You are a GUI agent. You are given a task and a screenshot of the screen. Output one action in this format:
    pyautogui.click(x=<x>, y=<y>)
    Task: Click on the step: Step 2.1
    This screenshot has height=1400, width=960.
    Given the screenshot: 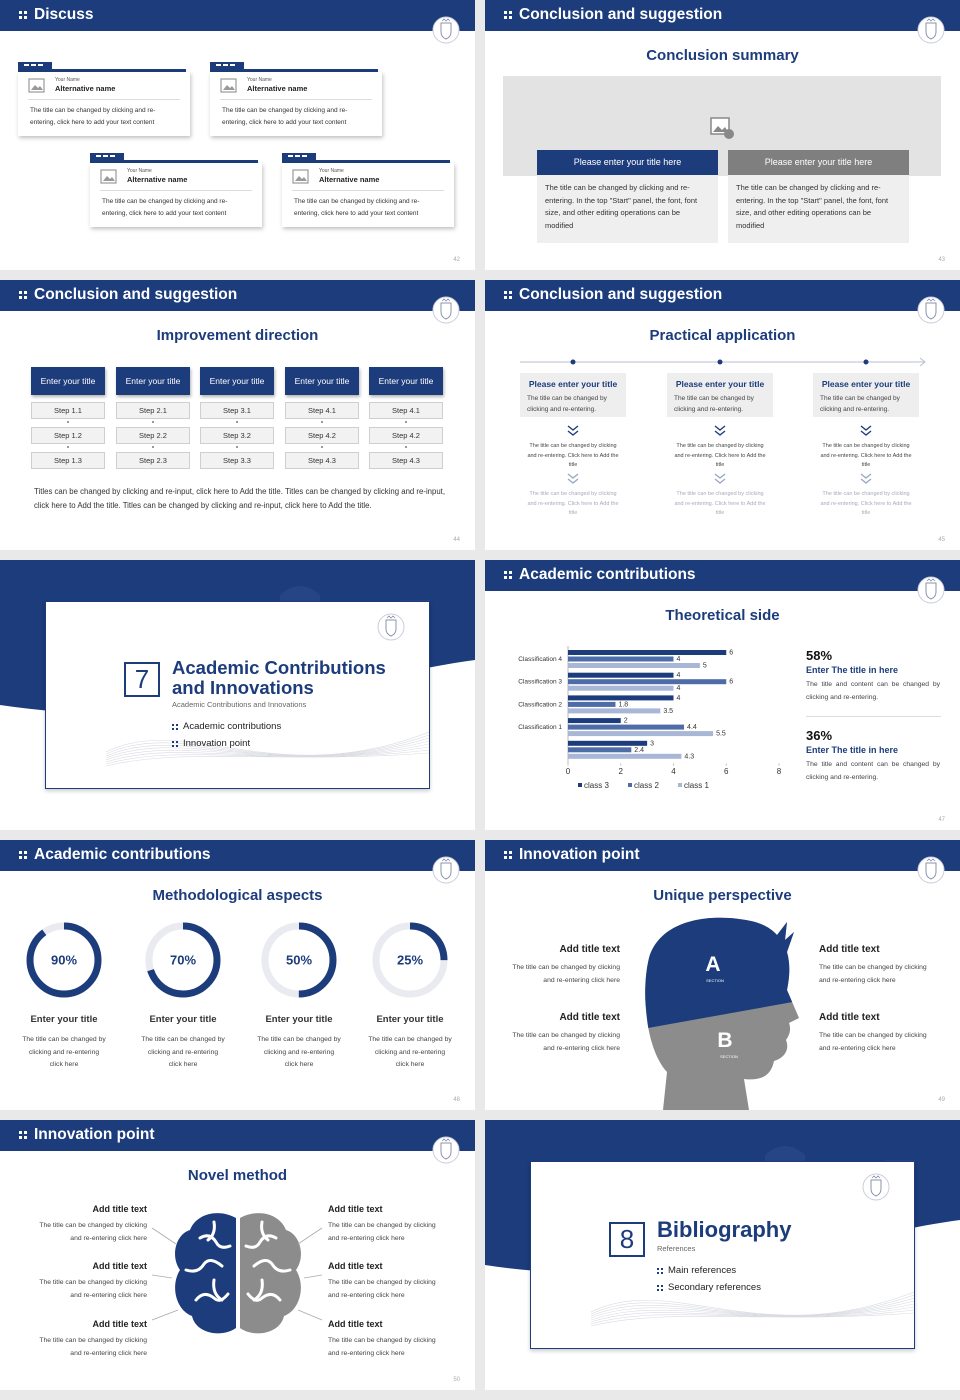 What is the action you would take?
    pyautogui.click(x=153, y=410)
    